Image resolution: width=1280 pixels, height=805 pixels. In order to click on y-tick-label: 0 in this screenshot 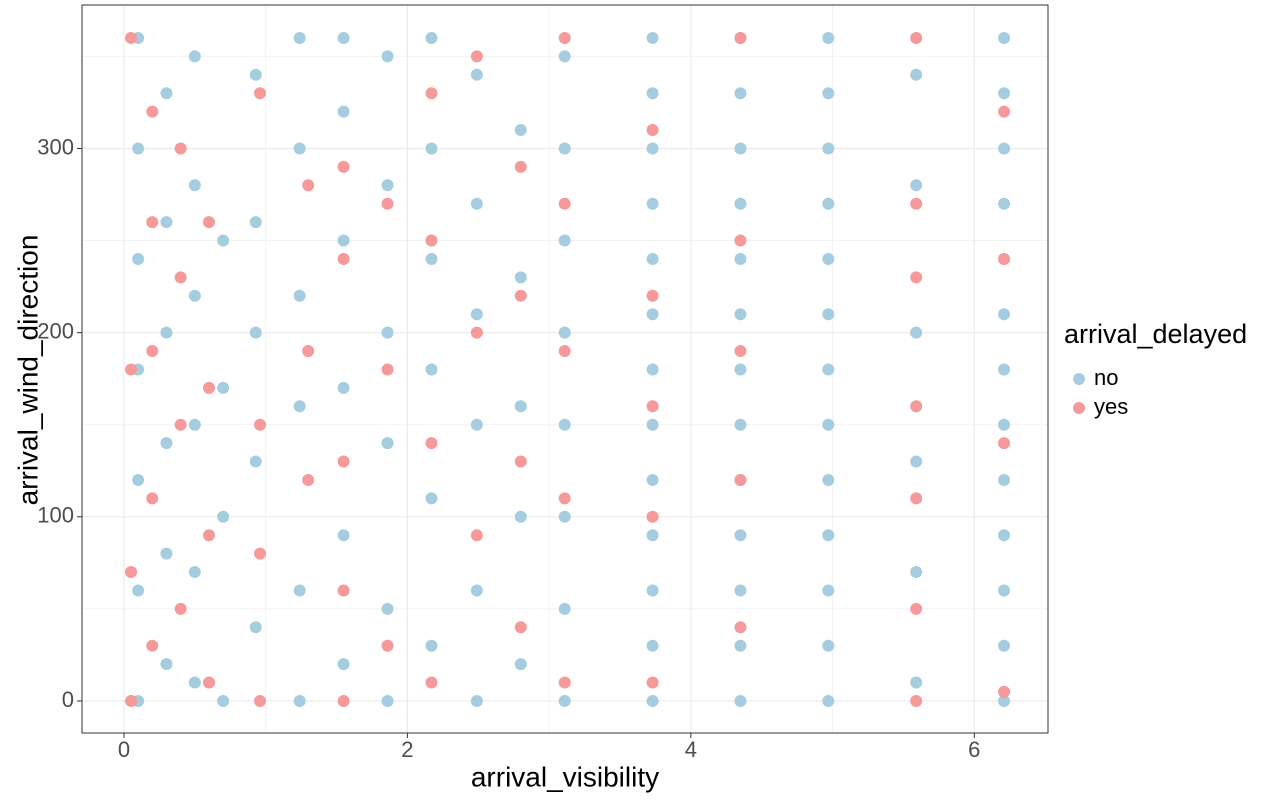, I will do `click(68, 699)`.